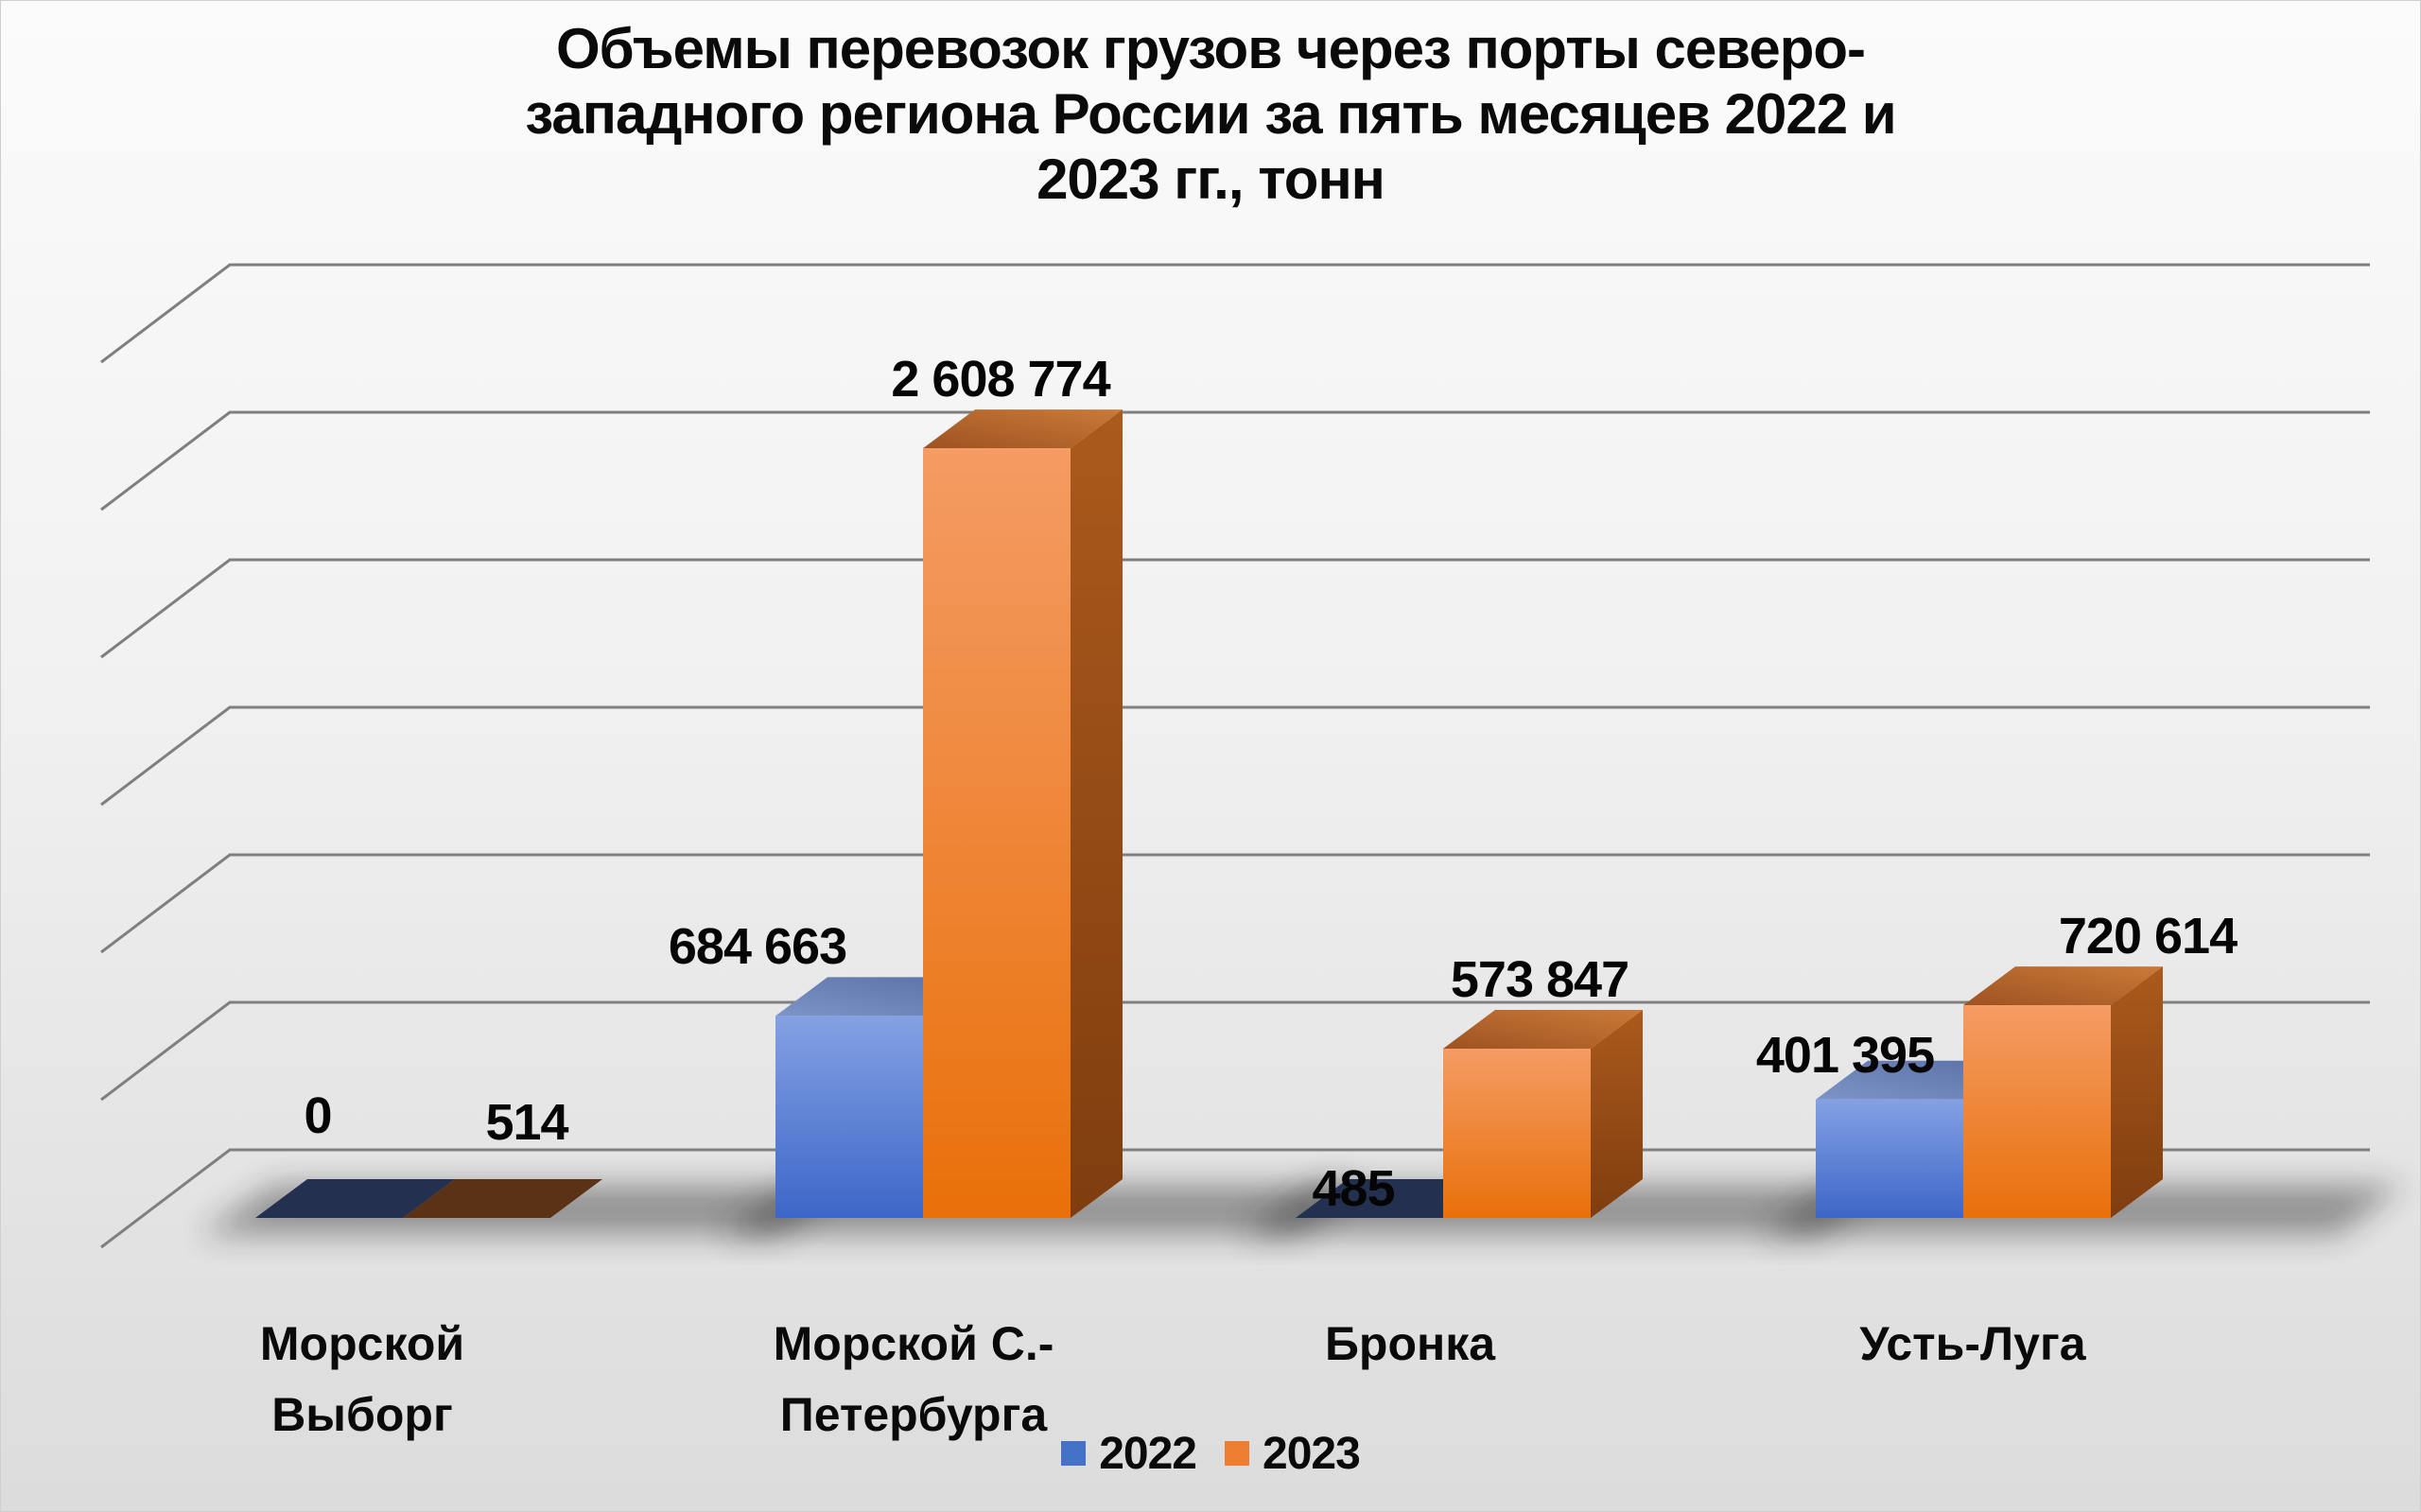 The image size is (2421, 1512). Describe the element at coordinates (914, 1380) in the screenshot. I see `category-label-1: Морской С.- Петербурга` at that location.